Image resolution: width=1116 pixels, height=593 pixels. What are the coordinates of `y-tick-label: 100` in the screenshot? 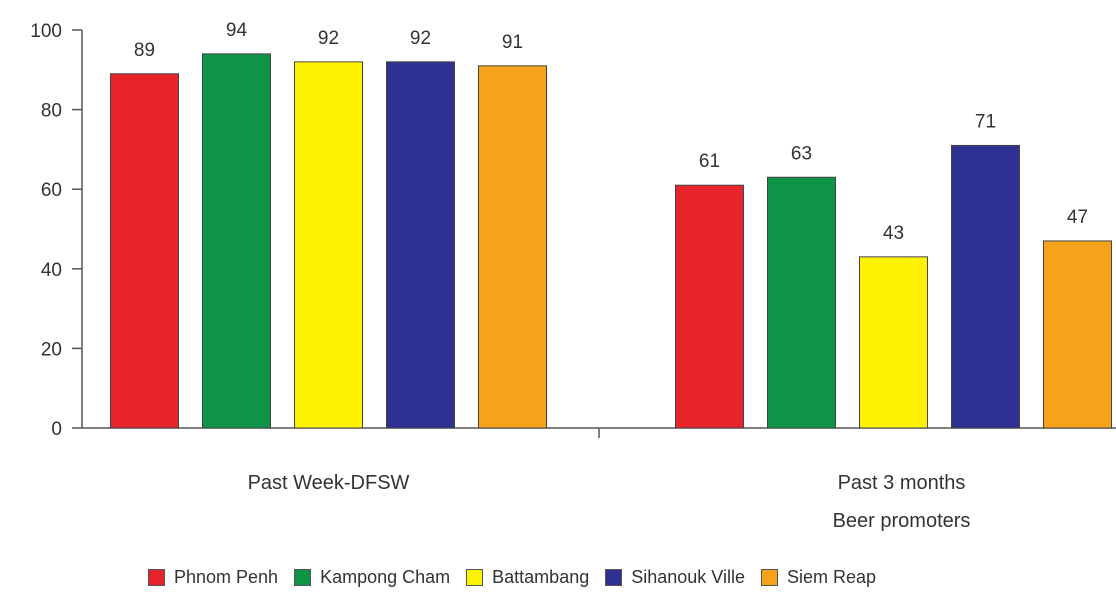 It's located at (46, 31).